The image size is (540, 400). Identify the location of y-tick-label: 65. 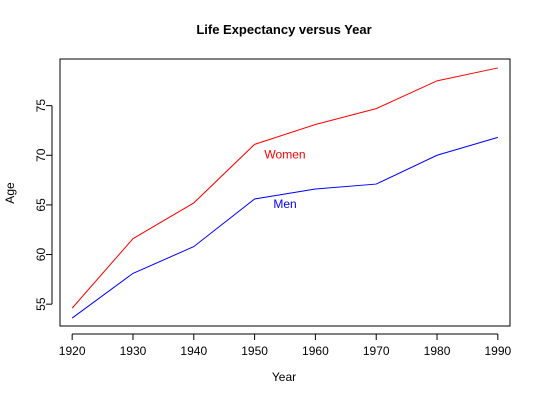
(41, 205).